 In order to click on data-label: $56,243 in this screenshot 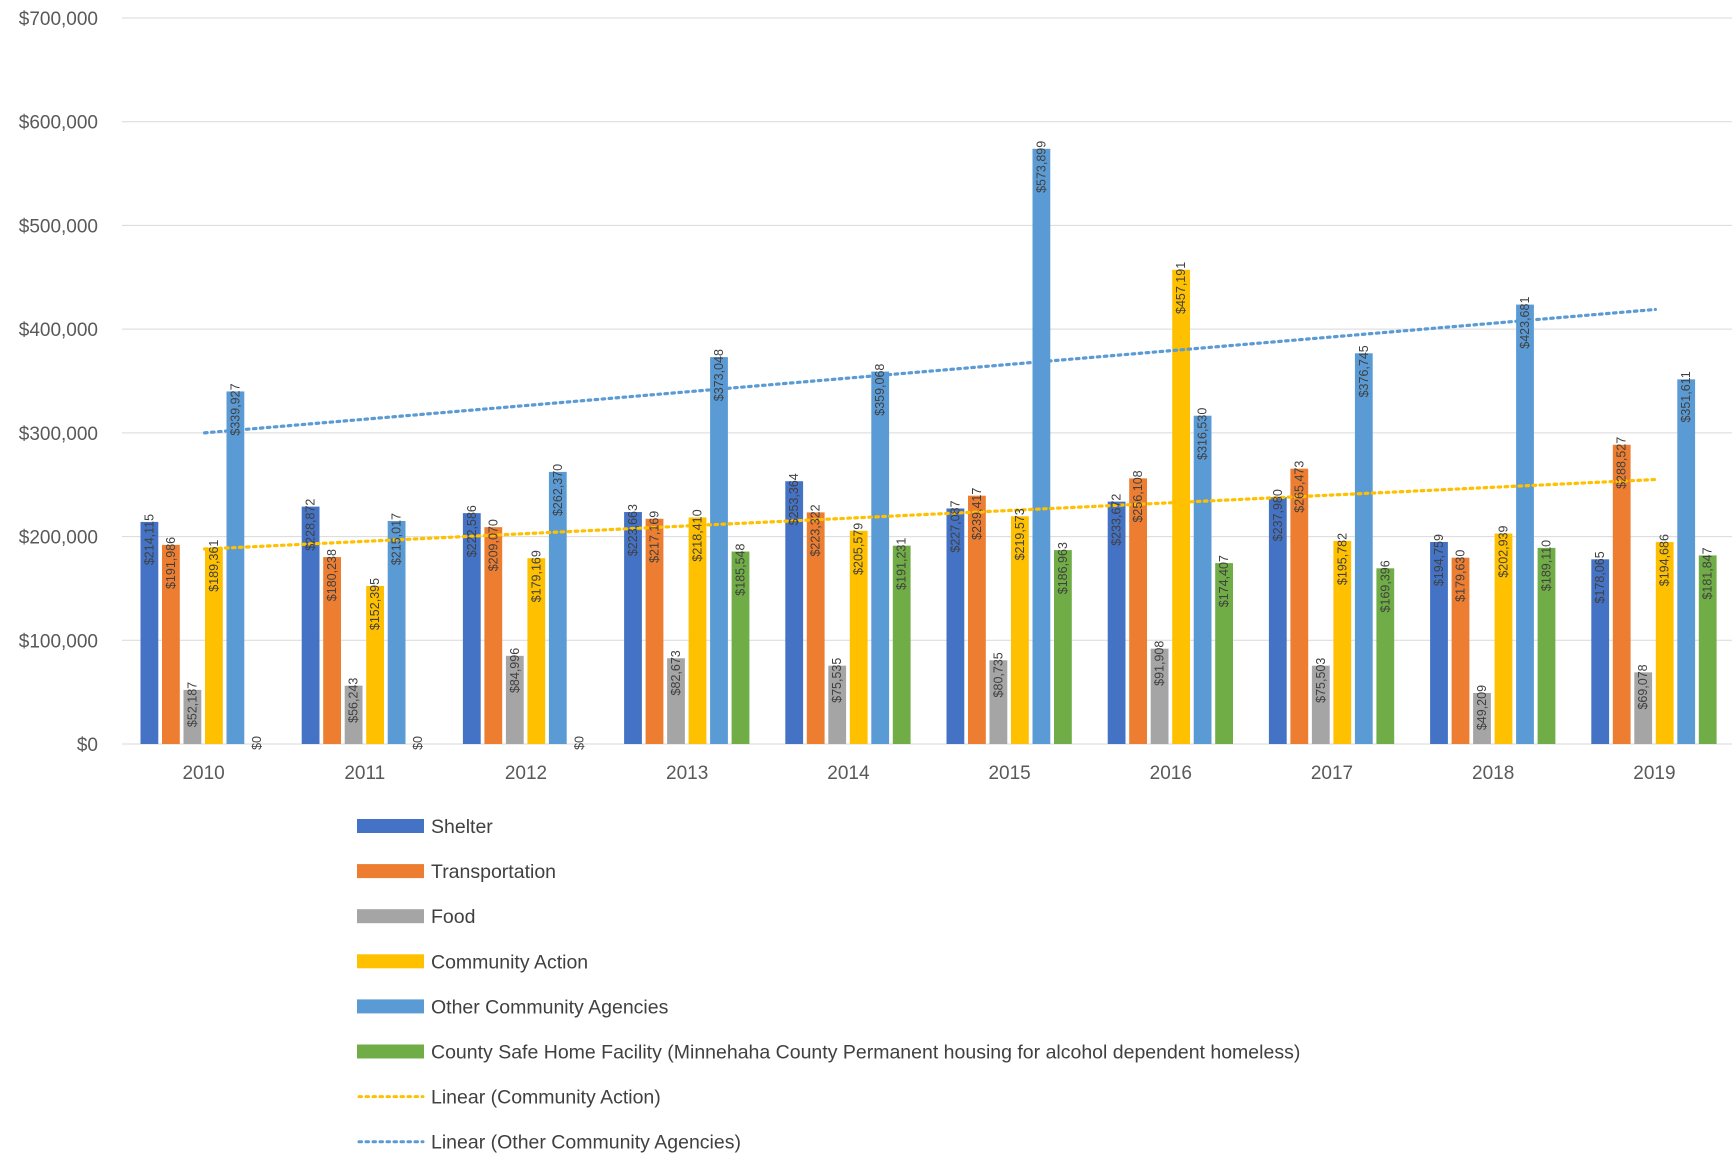, I will do `click(354, 700)`.